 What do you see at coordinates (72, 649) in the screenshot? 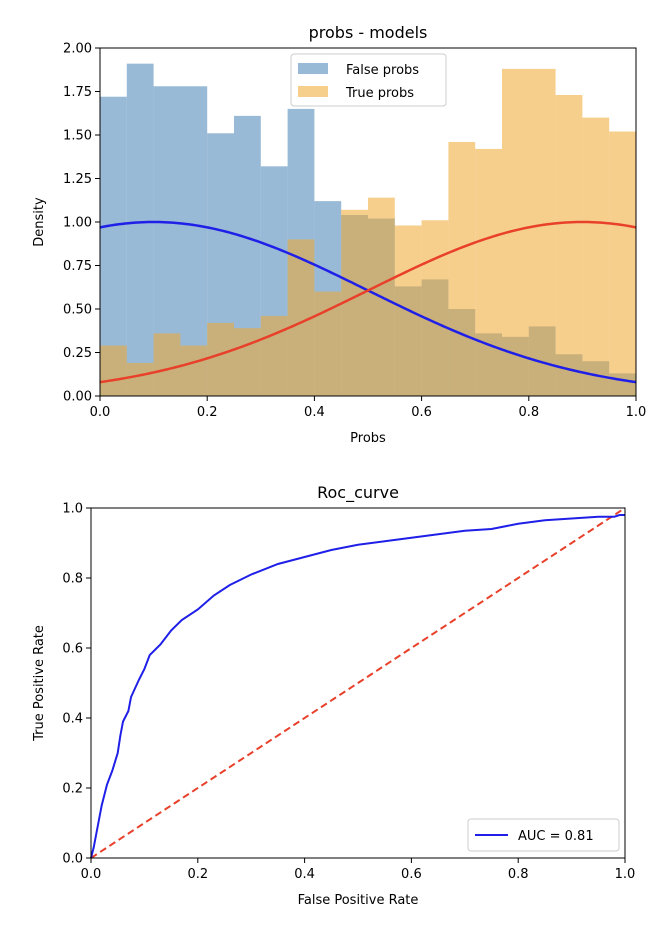
I see `chart2-ytick-label-3: 0.6` at bounding box center [72, 649].